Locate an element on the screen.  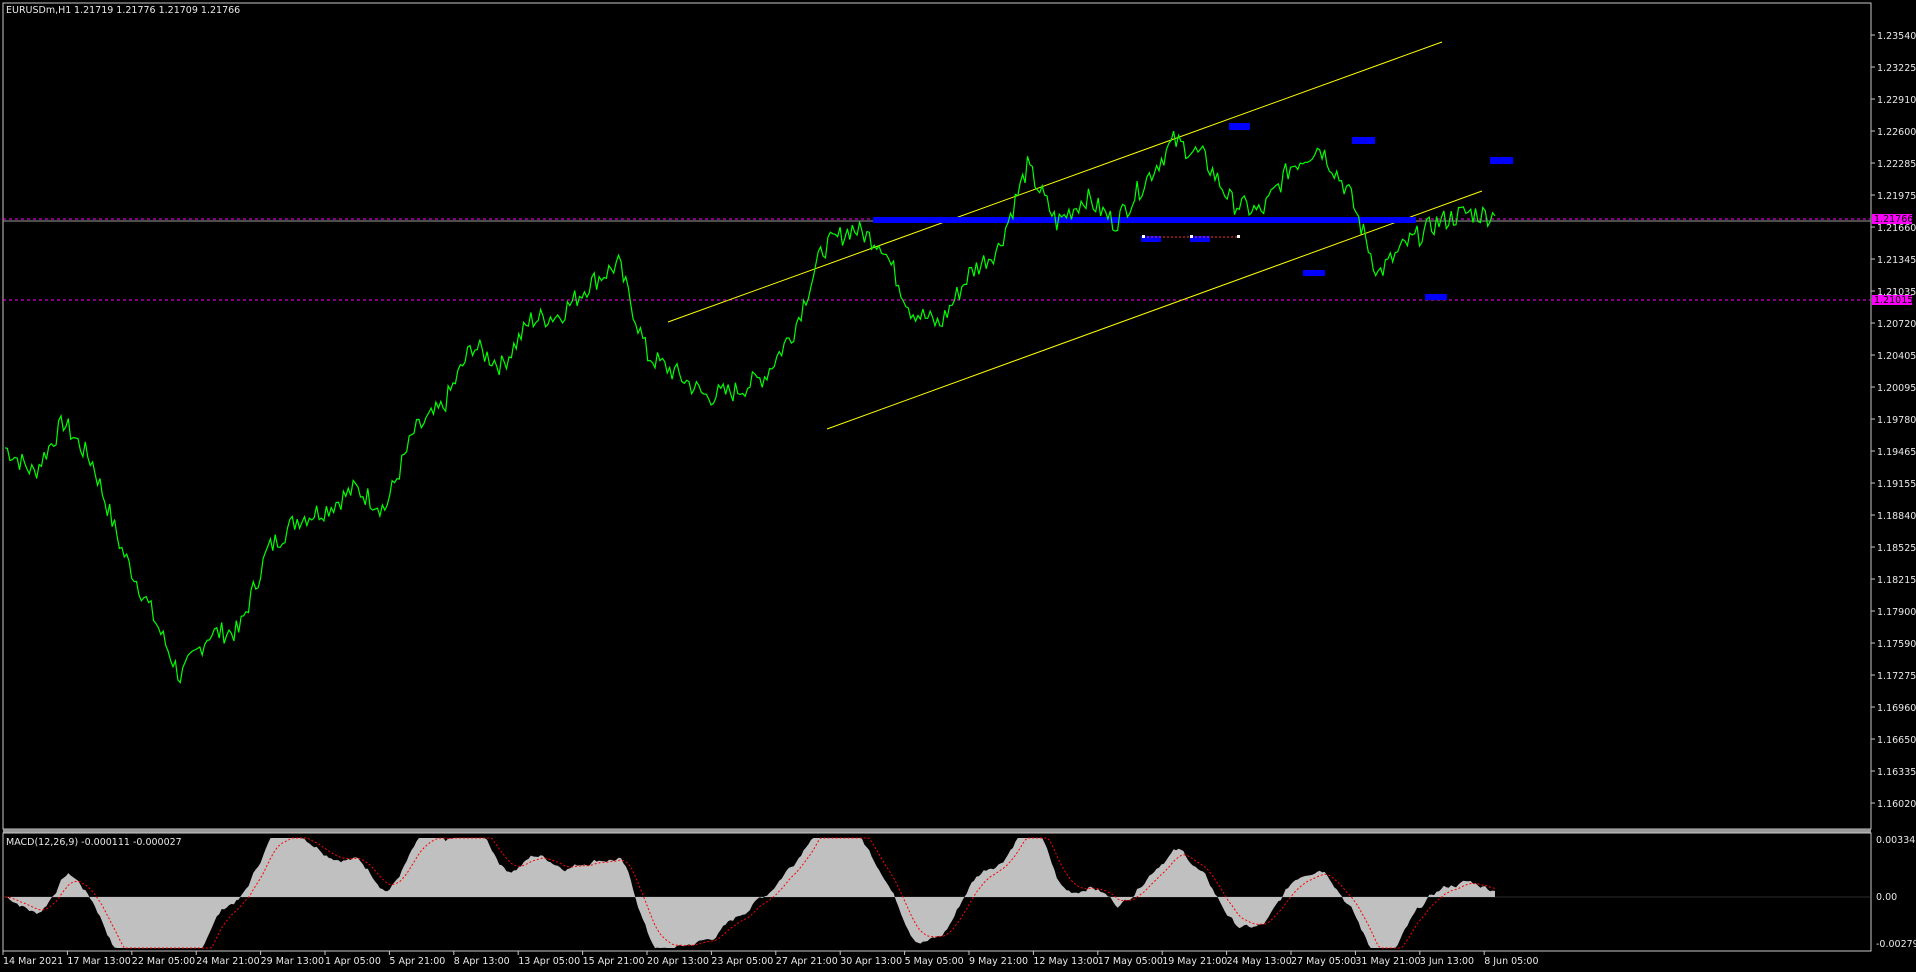
price-tick-label: 1.16650 is located at coordinates (1896, 740).